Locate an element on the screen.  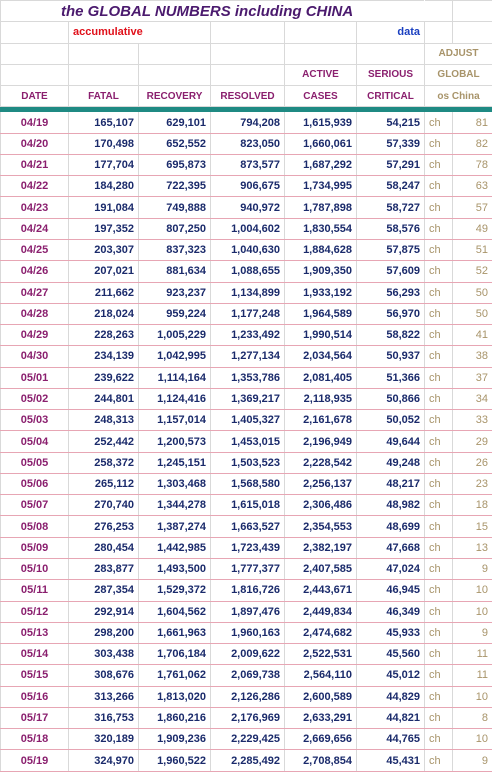
header-fatal: FATAL is located at coordinates (103, 96).